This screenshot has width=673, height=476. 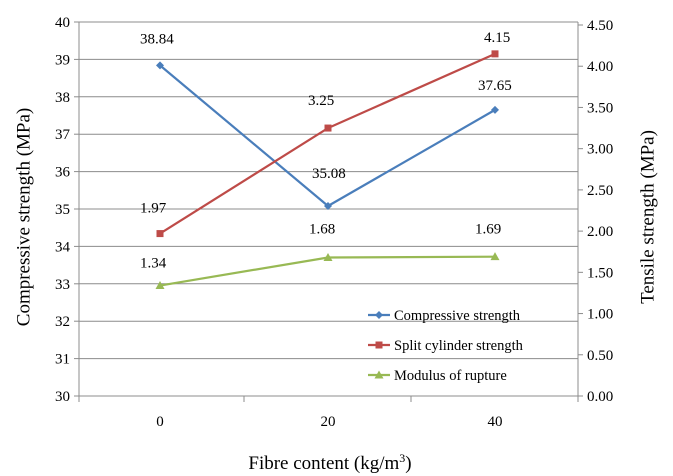 I want to click on x-tick-label: 40, so click(x=495, y=422).